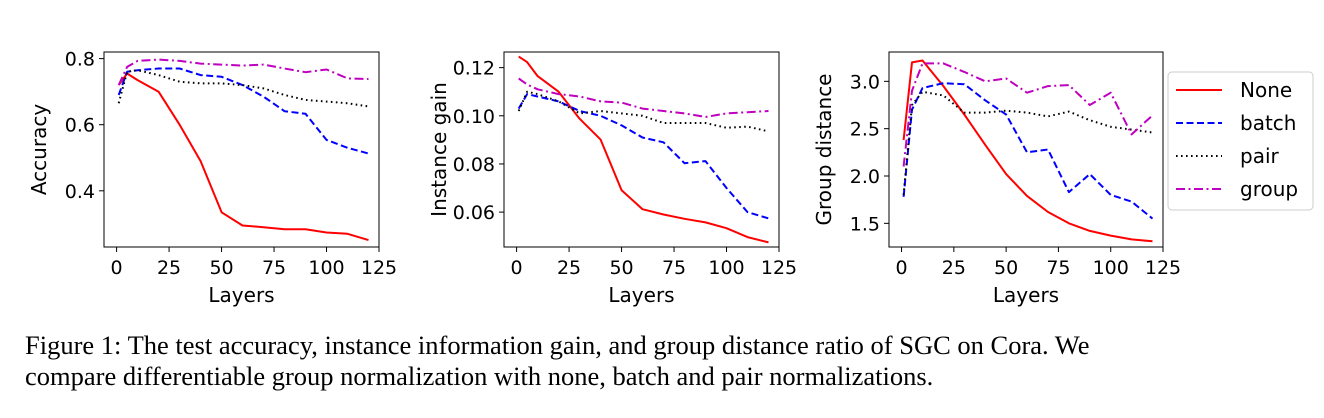 This screenshot has width=1324, height=418. Describe the element at coordinates (474, 69) in the screenshot. I see `y-tick-label: 0.12` at that location.